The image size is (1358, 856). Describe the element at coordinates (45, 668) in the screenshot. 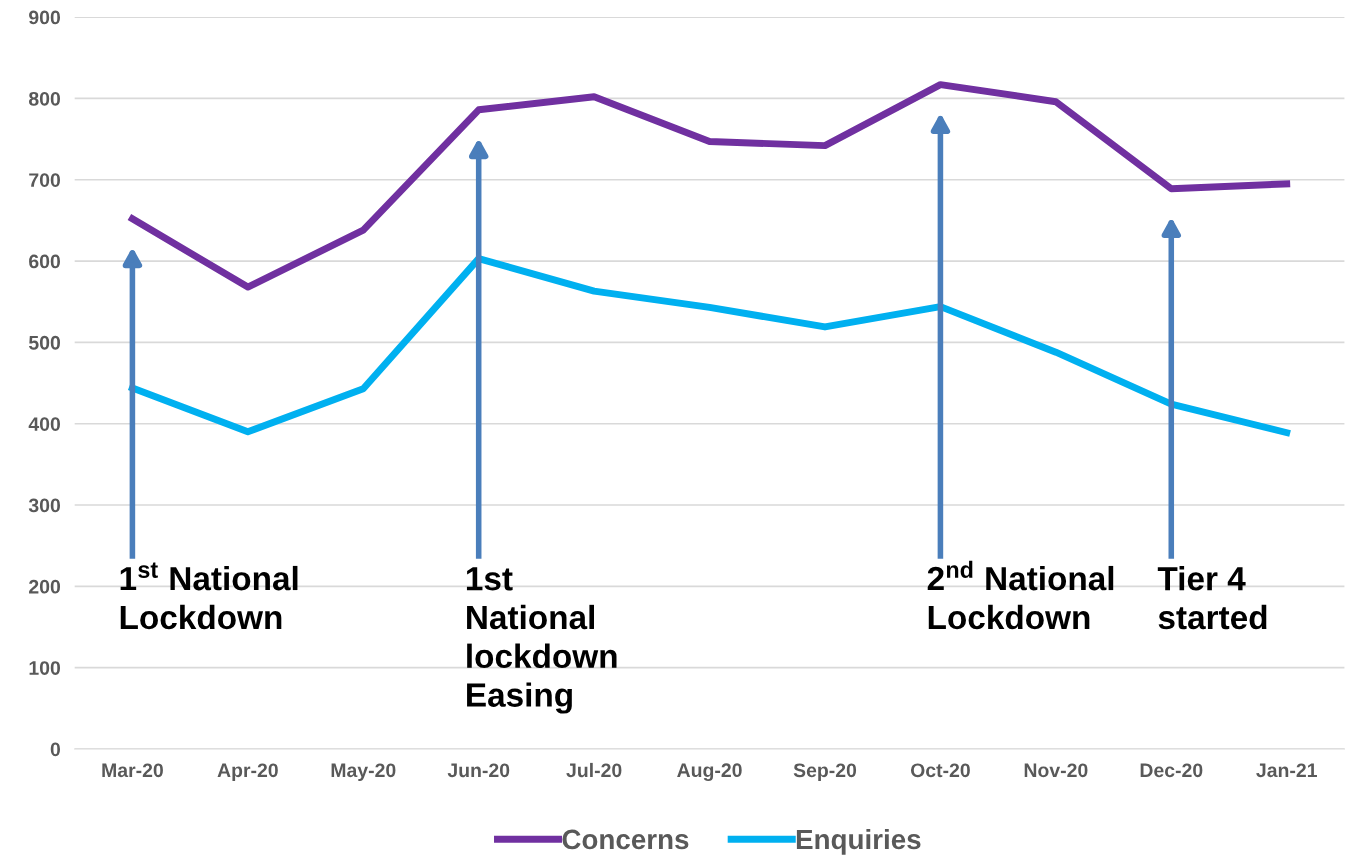

I see `y-tick-label: 100` at that location.